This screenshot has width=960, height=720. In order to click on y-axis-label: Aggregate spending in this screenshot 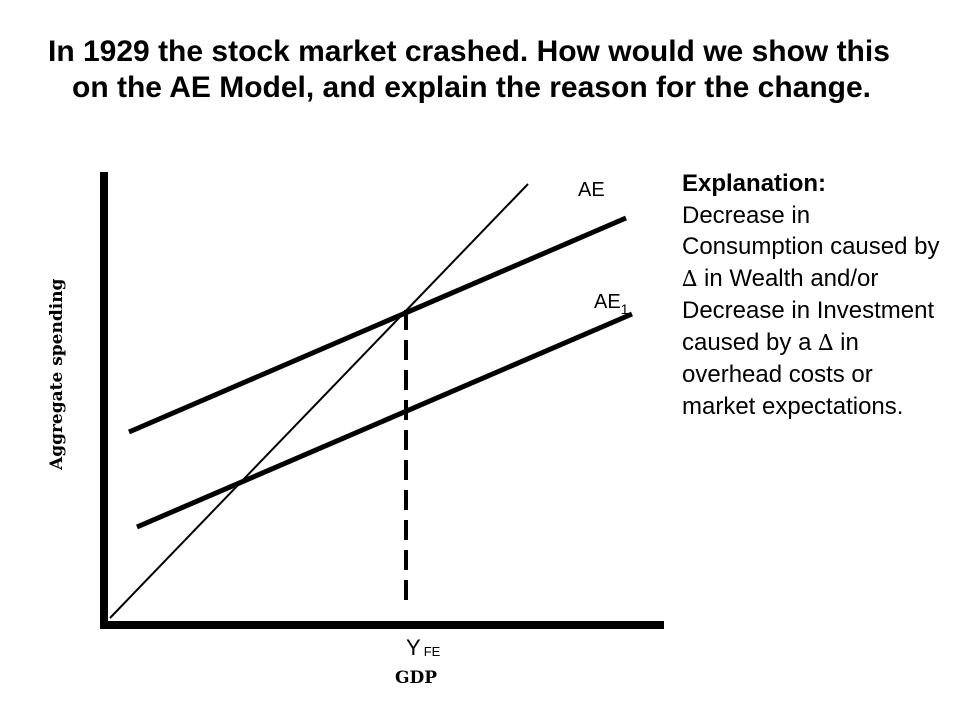, I will do `click(57, 374)`.